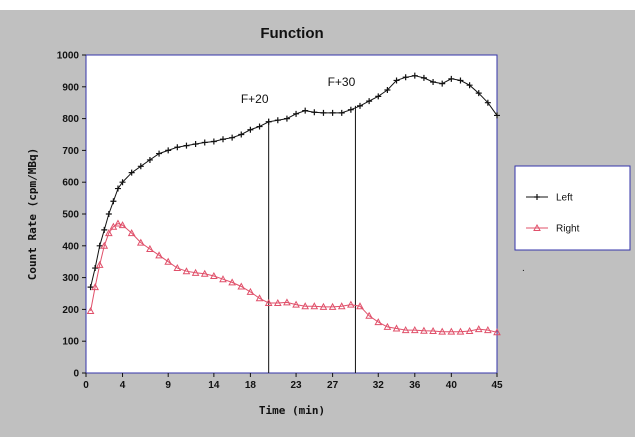 This screenshot has width=641, height=439. I want to click on y-tick-label: 300, so click(70, 278).